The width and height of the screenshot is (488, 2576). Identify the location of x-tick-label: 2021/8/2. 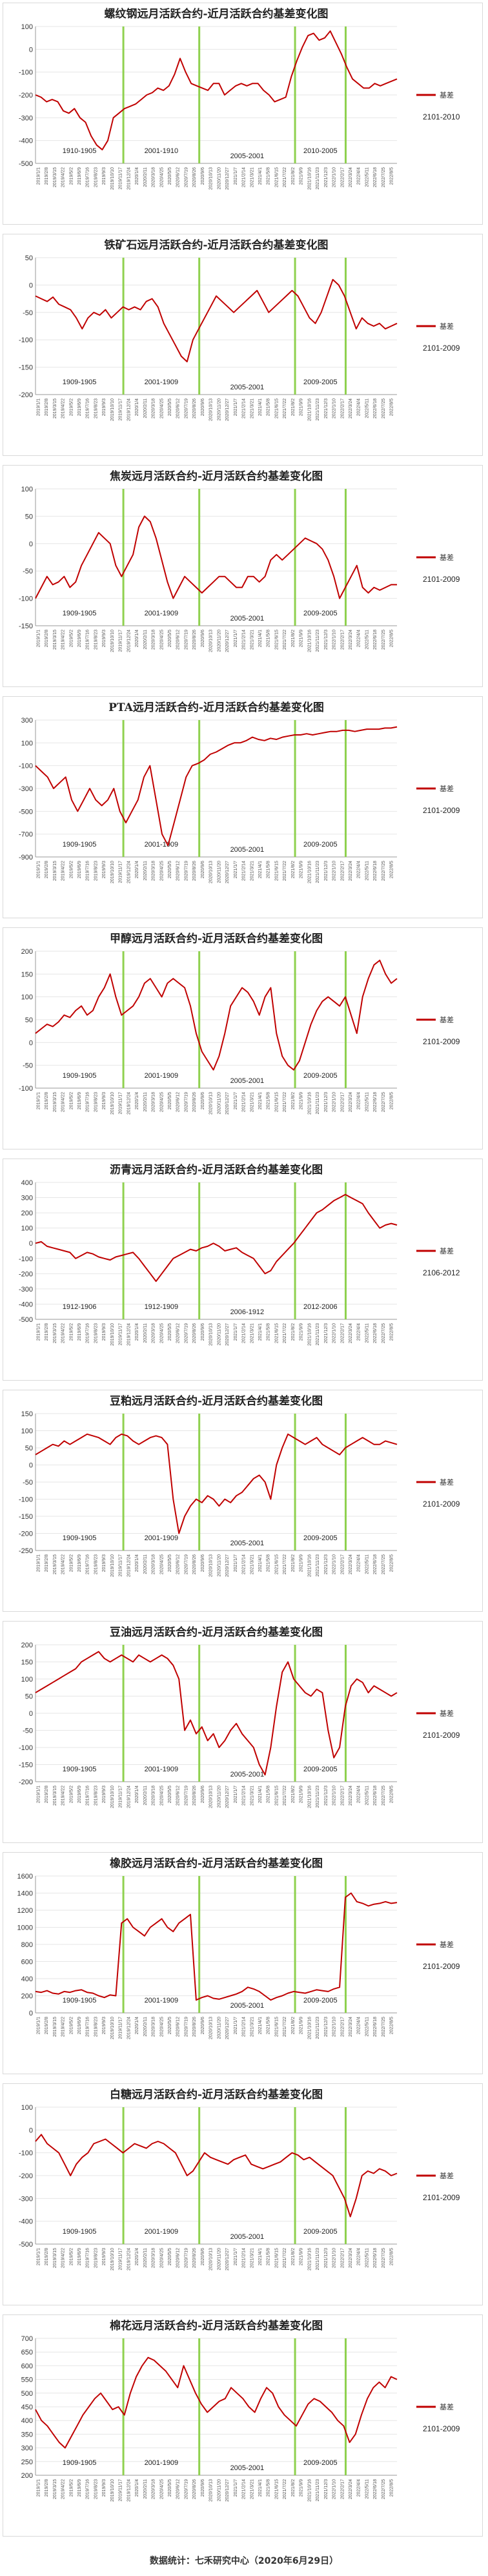
(293, 1794).